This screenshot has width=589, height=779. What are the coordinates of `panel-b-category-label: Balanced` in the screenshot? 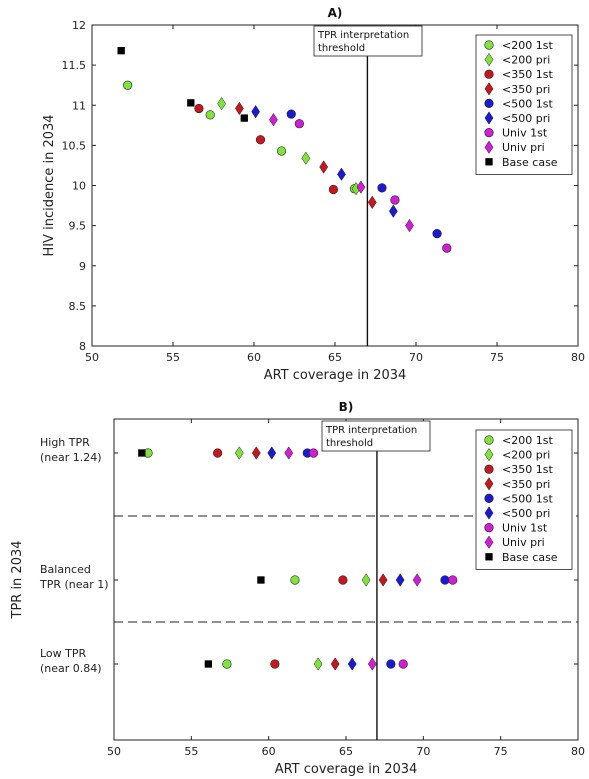 It's located at (65, 569).